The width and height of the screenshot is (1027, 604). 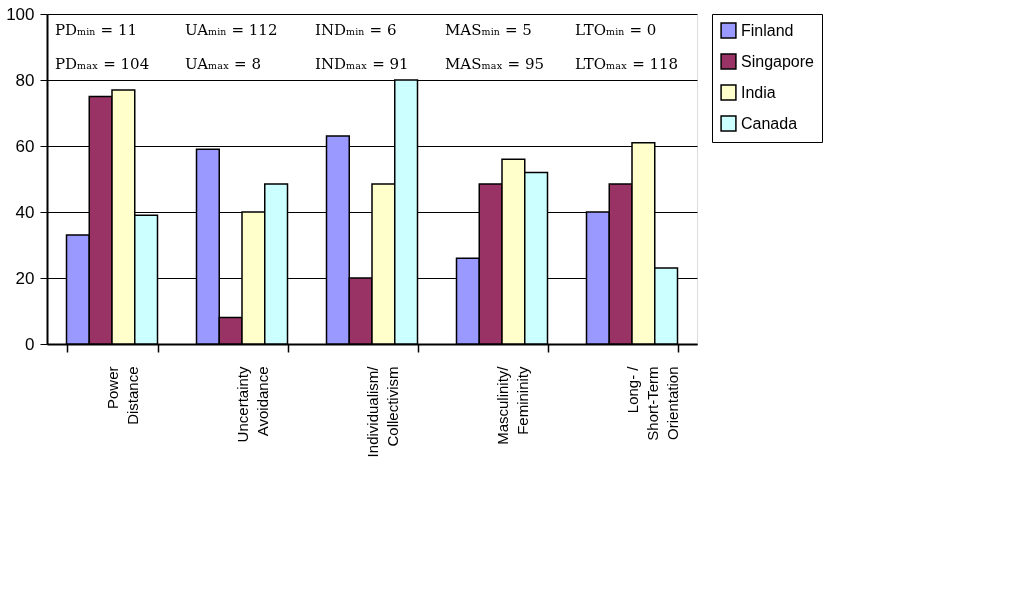 I want to click on annotation: PDₘᵢₙ = 11, so click(x=96, y=30).